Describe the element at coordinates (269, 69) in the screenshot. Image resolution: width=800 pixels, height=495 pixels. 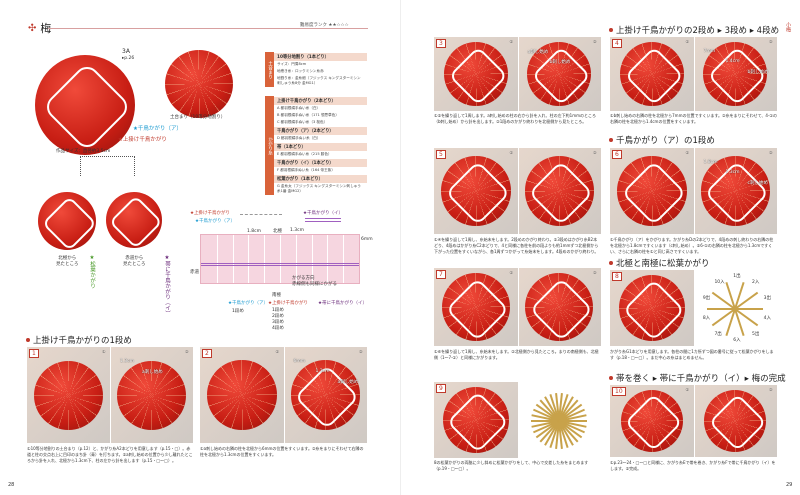
I see `base-side-label: 土台まり` at that location.